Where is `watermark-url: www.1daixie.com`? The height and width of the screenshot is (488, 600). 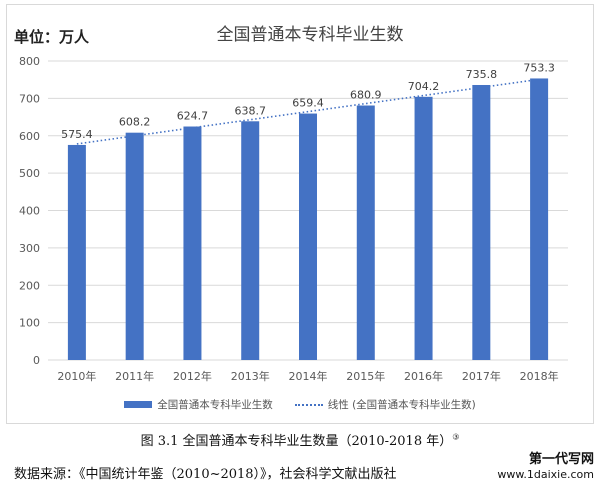 watermark-url: www.1daixie.com is located at coordinates (545, 474).